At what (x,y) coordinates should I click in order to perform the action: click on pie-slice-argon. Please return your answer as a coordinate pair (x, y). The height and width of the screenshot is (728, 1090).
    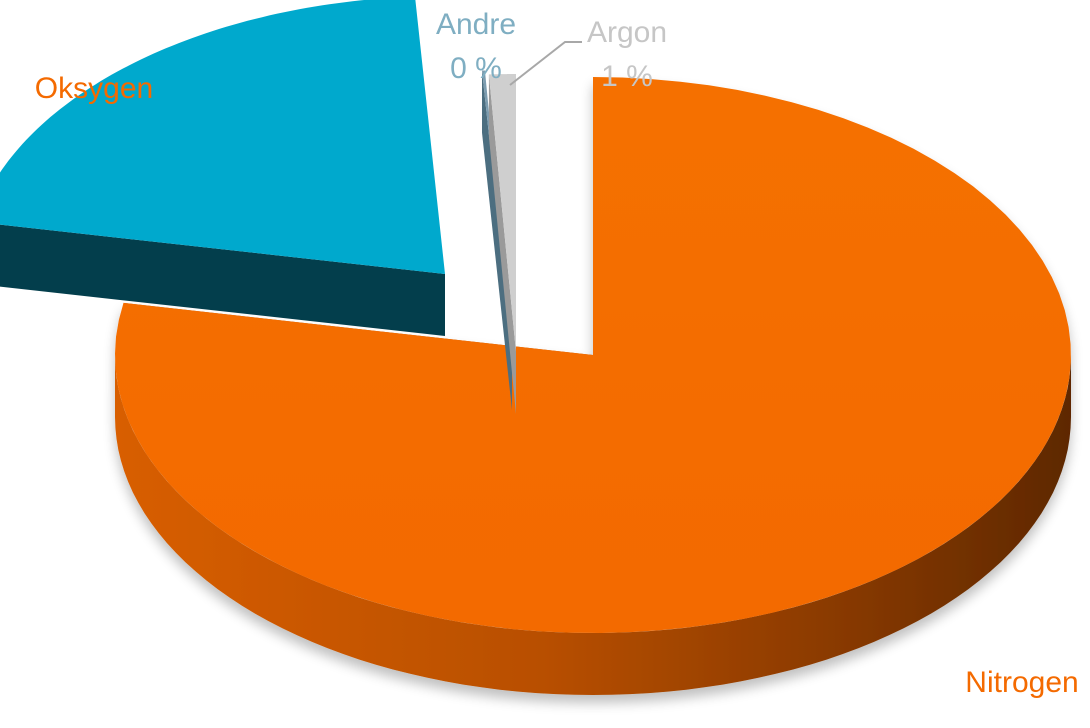
    Looking at the image, I should click on (502, 244).